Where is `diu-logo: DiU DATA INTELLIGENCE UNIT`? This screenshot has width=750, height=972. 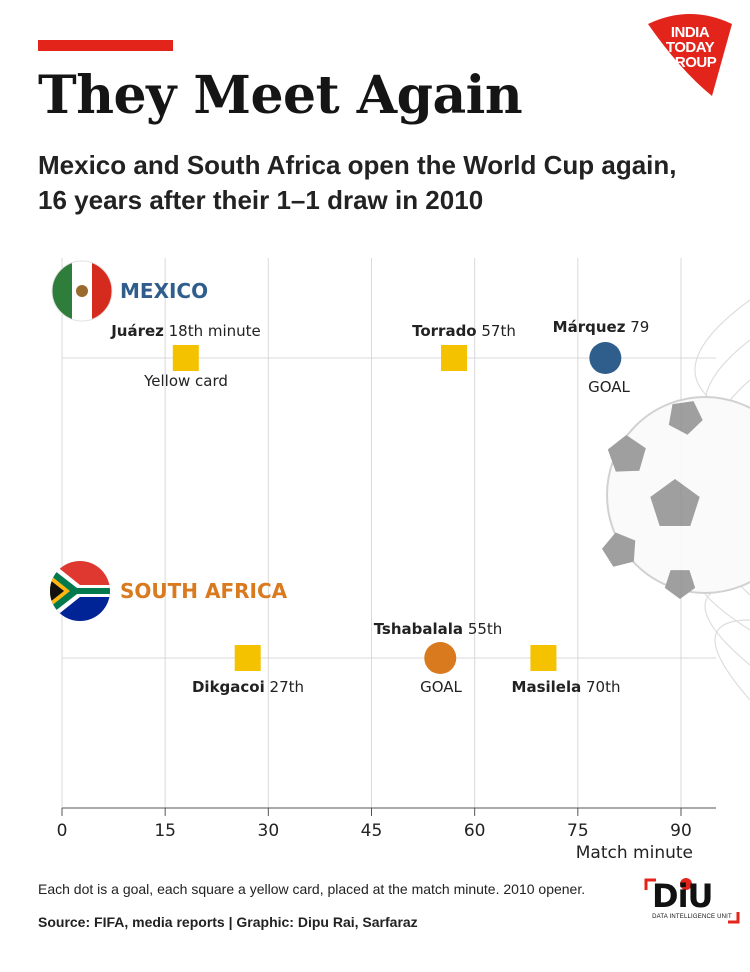 diu-logo: DiU DATA INTELLIGENCE UNIT is located at coordinates (692, 900).